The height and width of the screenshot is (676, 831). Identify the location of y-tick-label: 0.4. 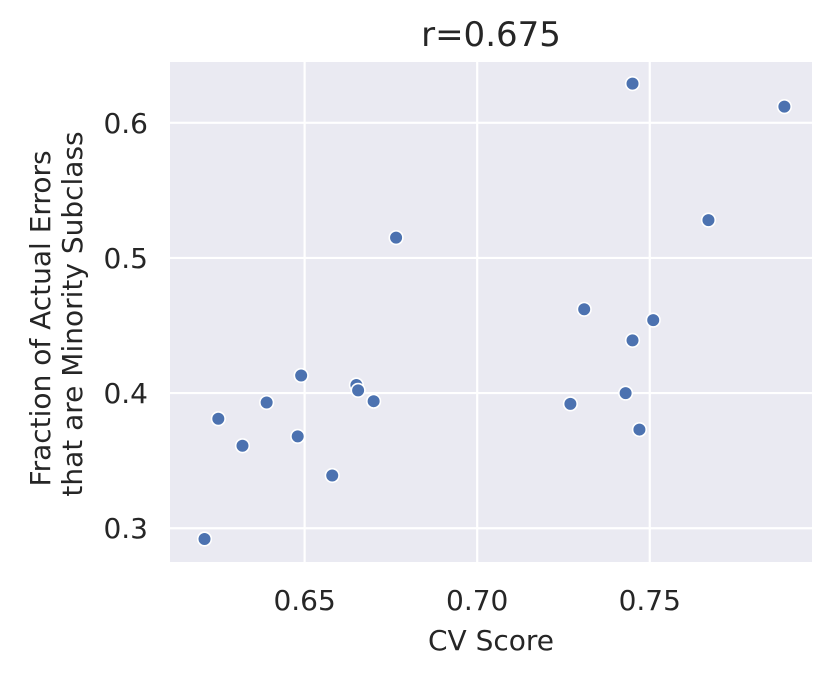
(125, 393).